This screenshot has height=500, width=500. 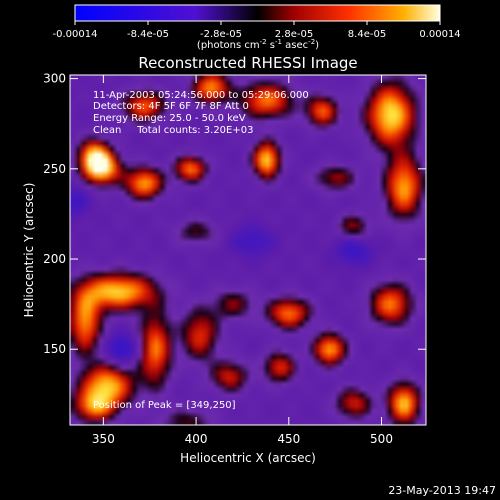 What do you see at coordinates (103, 439) in the screenshot?
I see `x-tick-label: 350` at bounding box center [103, 439].